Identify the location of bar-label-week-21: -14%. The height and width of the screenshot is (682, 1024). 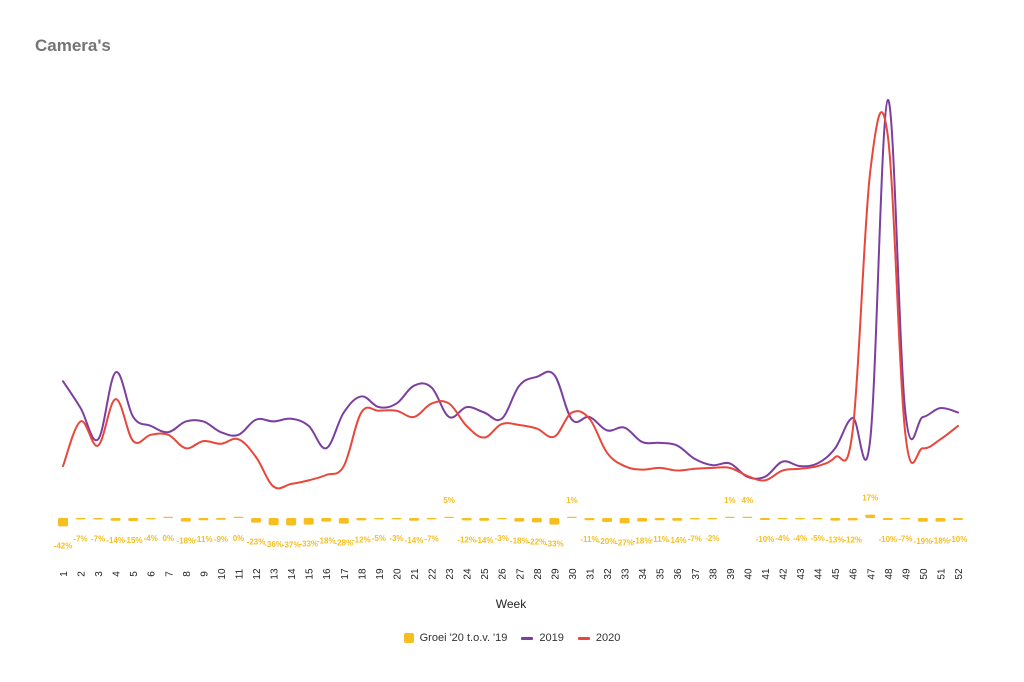
(414, 540).